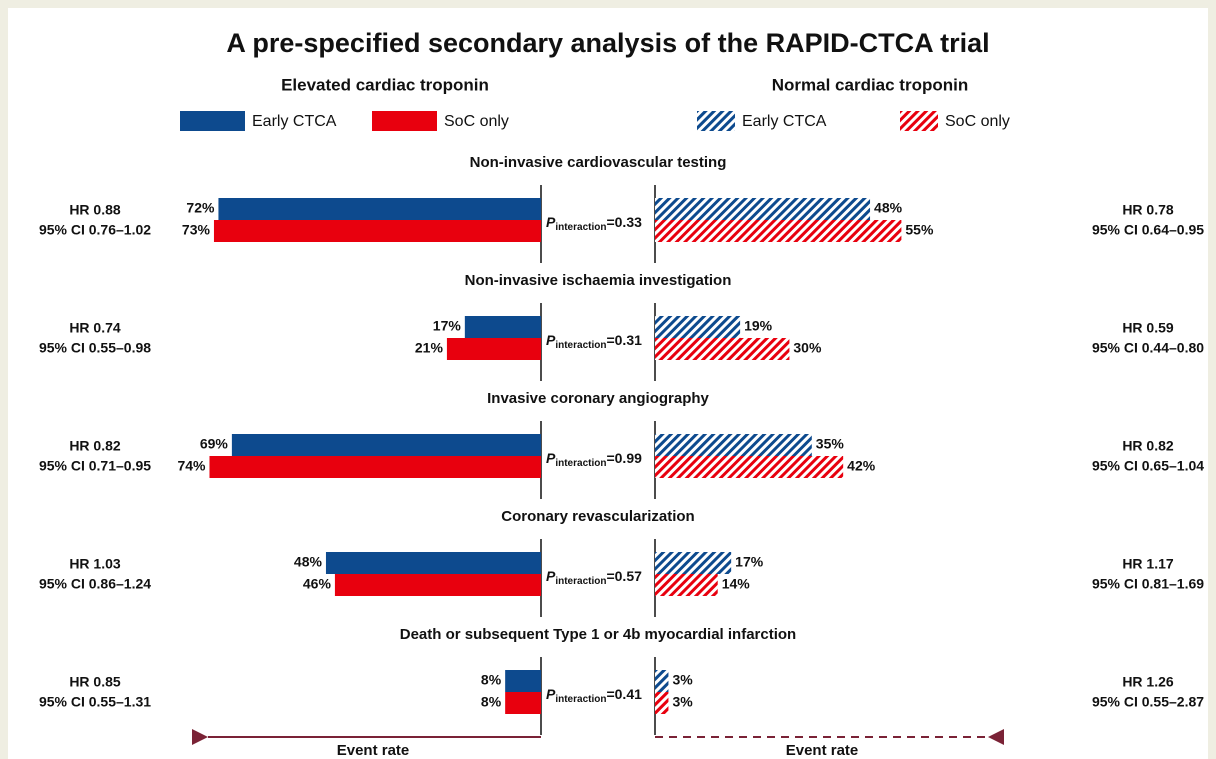  What do you see at coordinates (1148, 584) in the screenshot?
I see `ci: 95% CI 0.81–1.69` at bounding box center [1148, 584].